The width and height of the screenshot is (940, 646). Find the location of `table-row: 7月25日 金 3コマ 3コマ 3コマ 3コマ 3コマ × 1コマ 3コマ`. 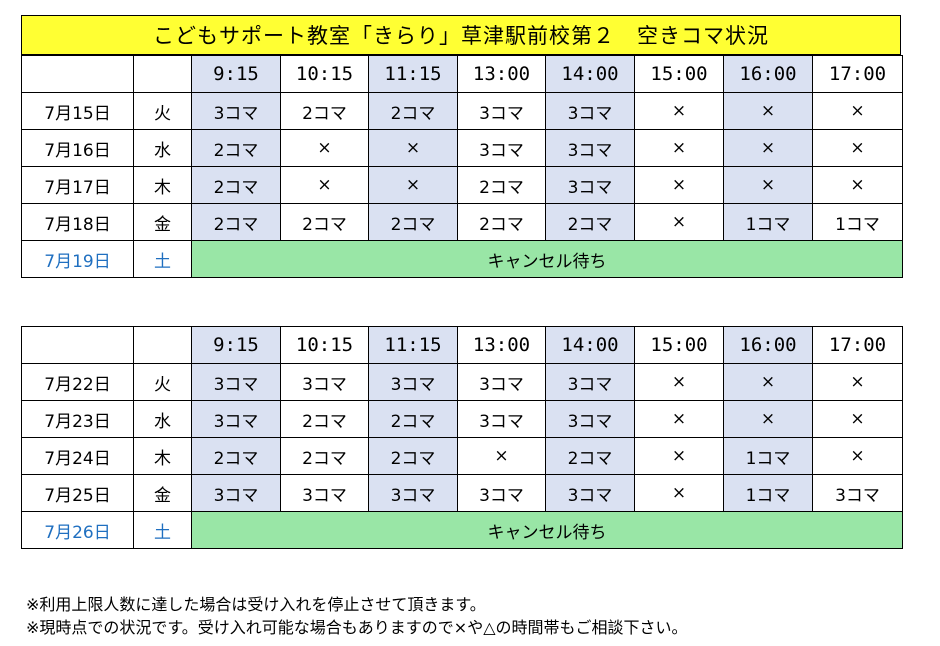

table-row: 7月25日 金 3コマ 3コマ 3コマ 3コマ 3コマ × 1コマ 3コマ is located at coordinates (462, 493).